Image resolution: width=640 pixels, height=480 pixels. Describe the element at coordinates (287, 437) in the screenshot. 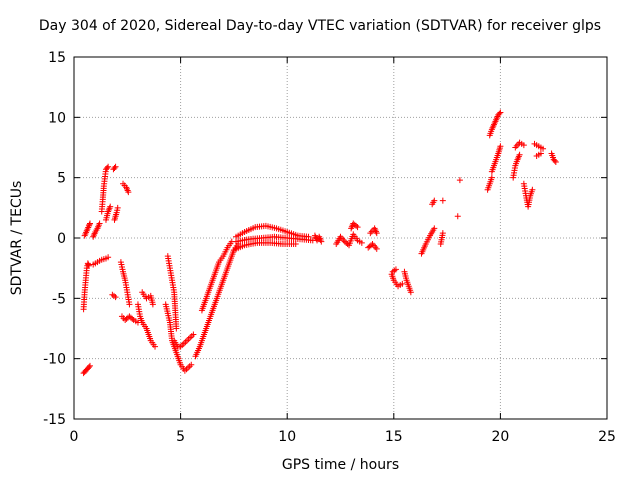

I see `x-tick-label: 10` at that location.